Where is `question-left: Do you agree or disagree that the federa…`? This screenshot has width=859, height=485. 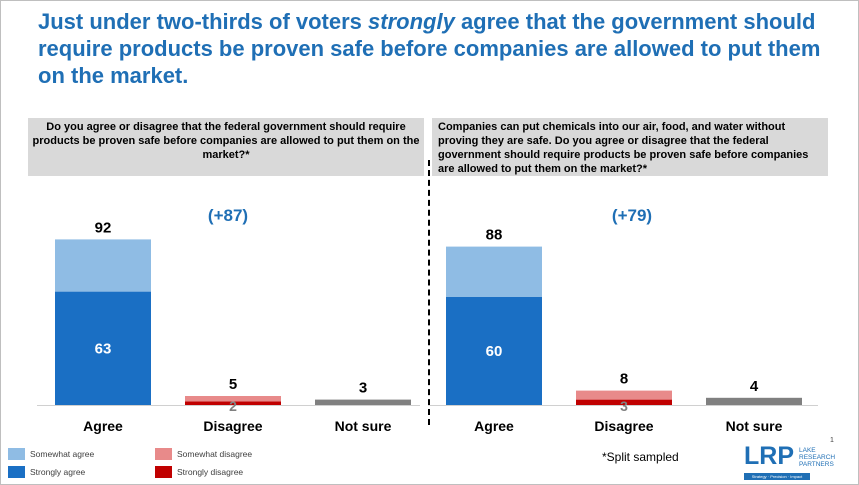
question-left: Do you agree or disagree that the federa… is located at coordinates (226, 147).